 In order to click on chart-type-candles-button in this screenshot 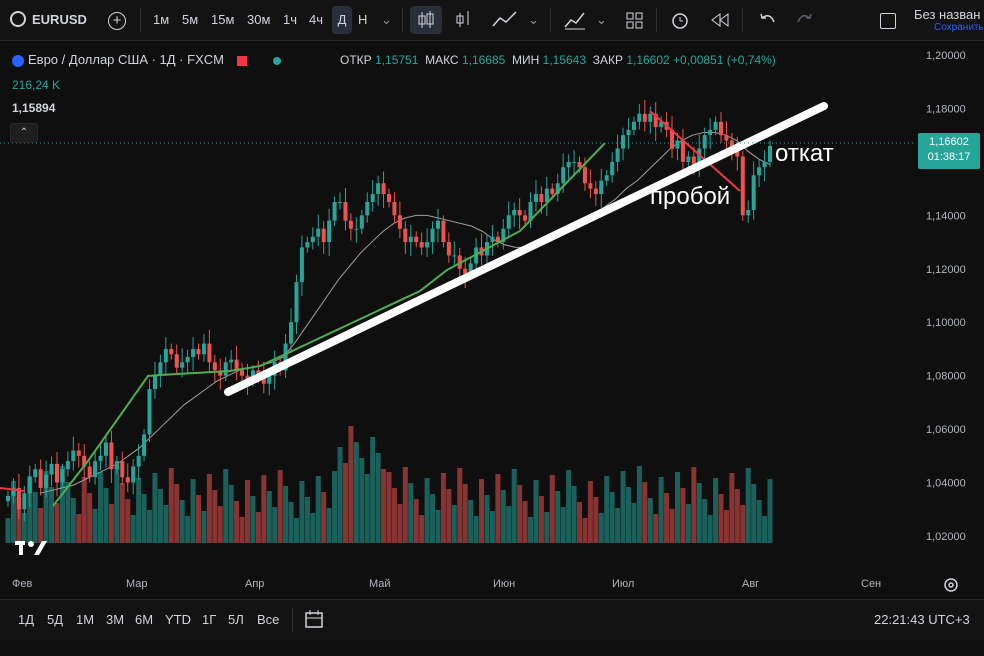, I will do `click(426, 20)`.